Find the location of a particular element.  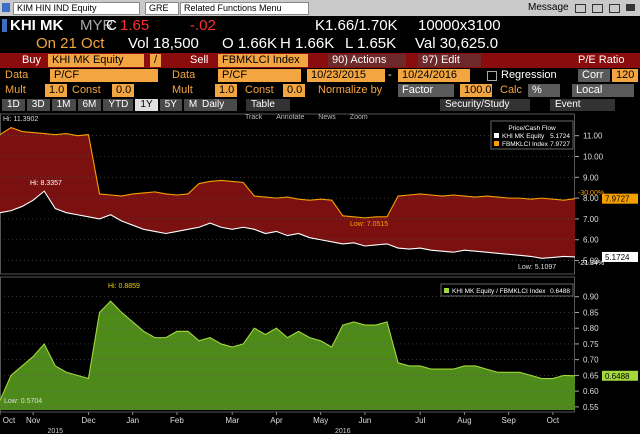

x-tick-label: Sep is located at coordinates (509, 420).